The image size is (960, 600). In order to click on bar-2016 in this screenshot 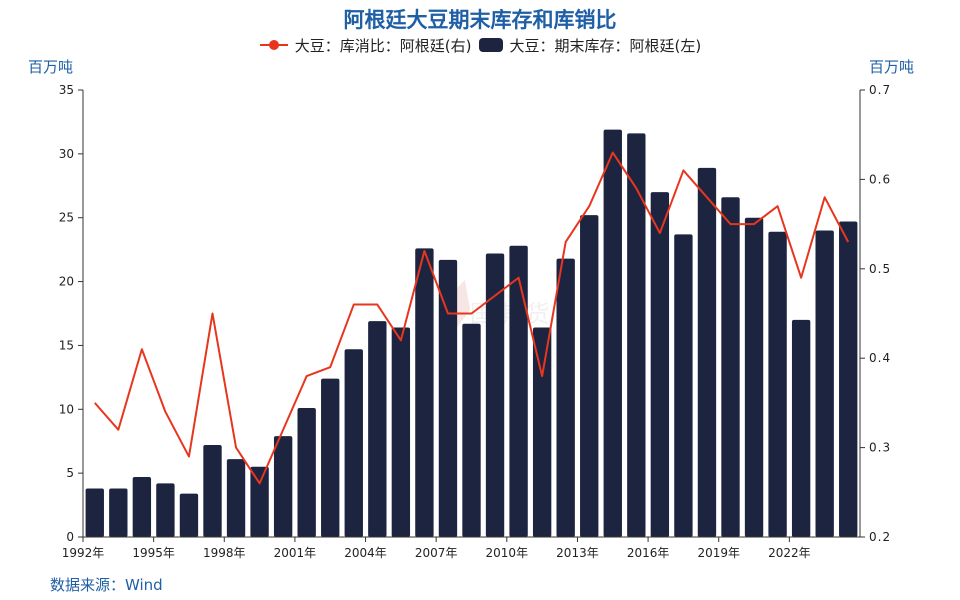, I will do `click(660, 364)`.